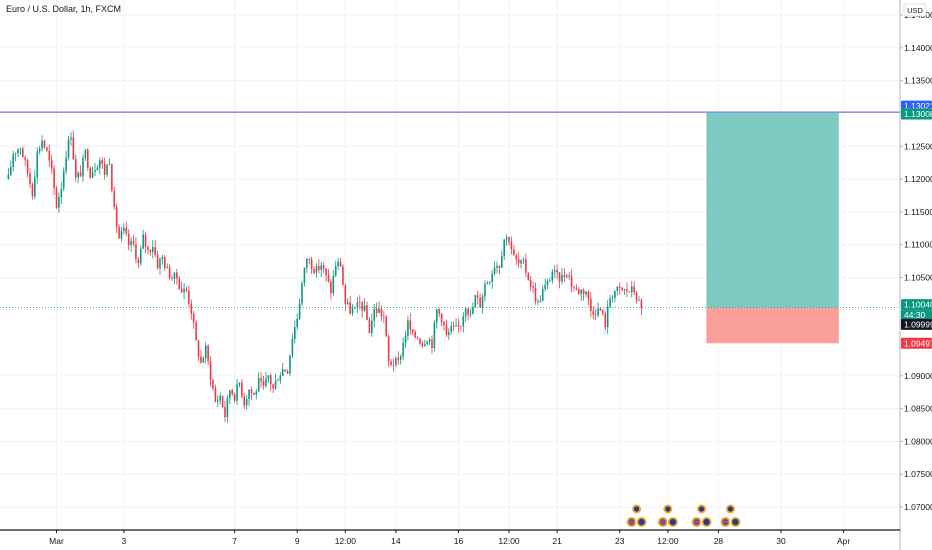 The height and width of the screenshot is (550, 932). I want to click on price-tag: 1.13008, so click(916, 114).